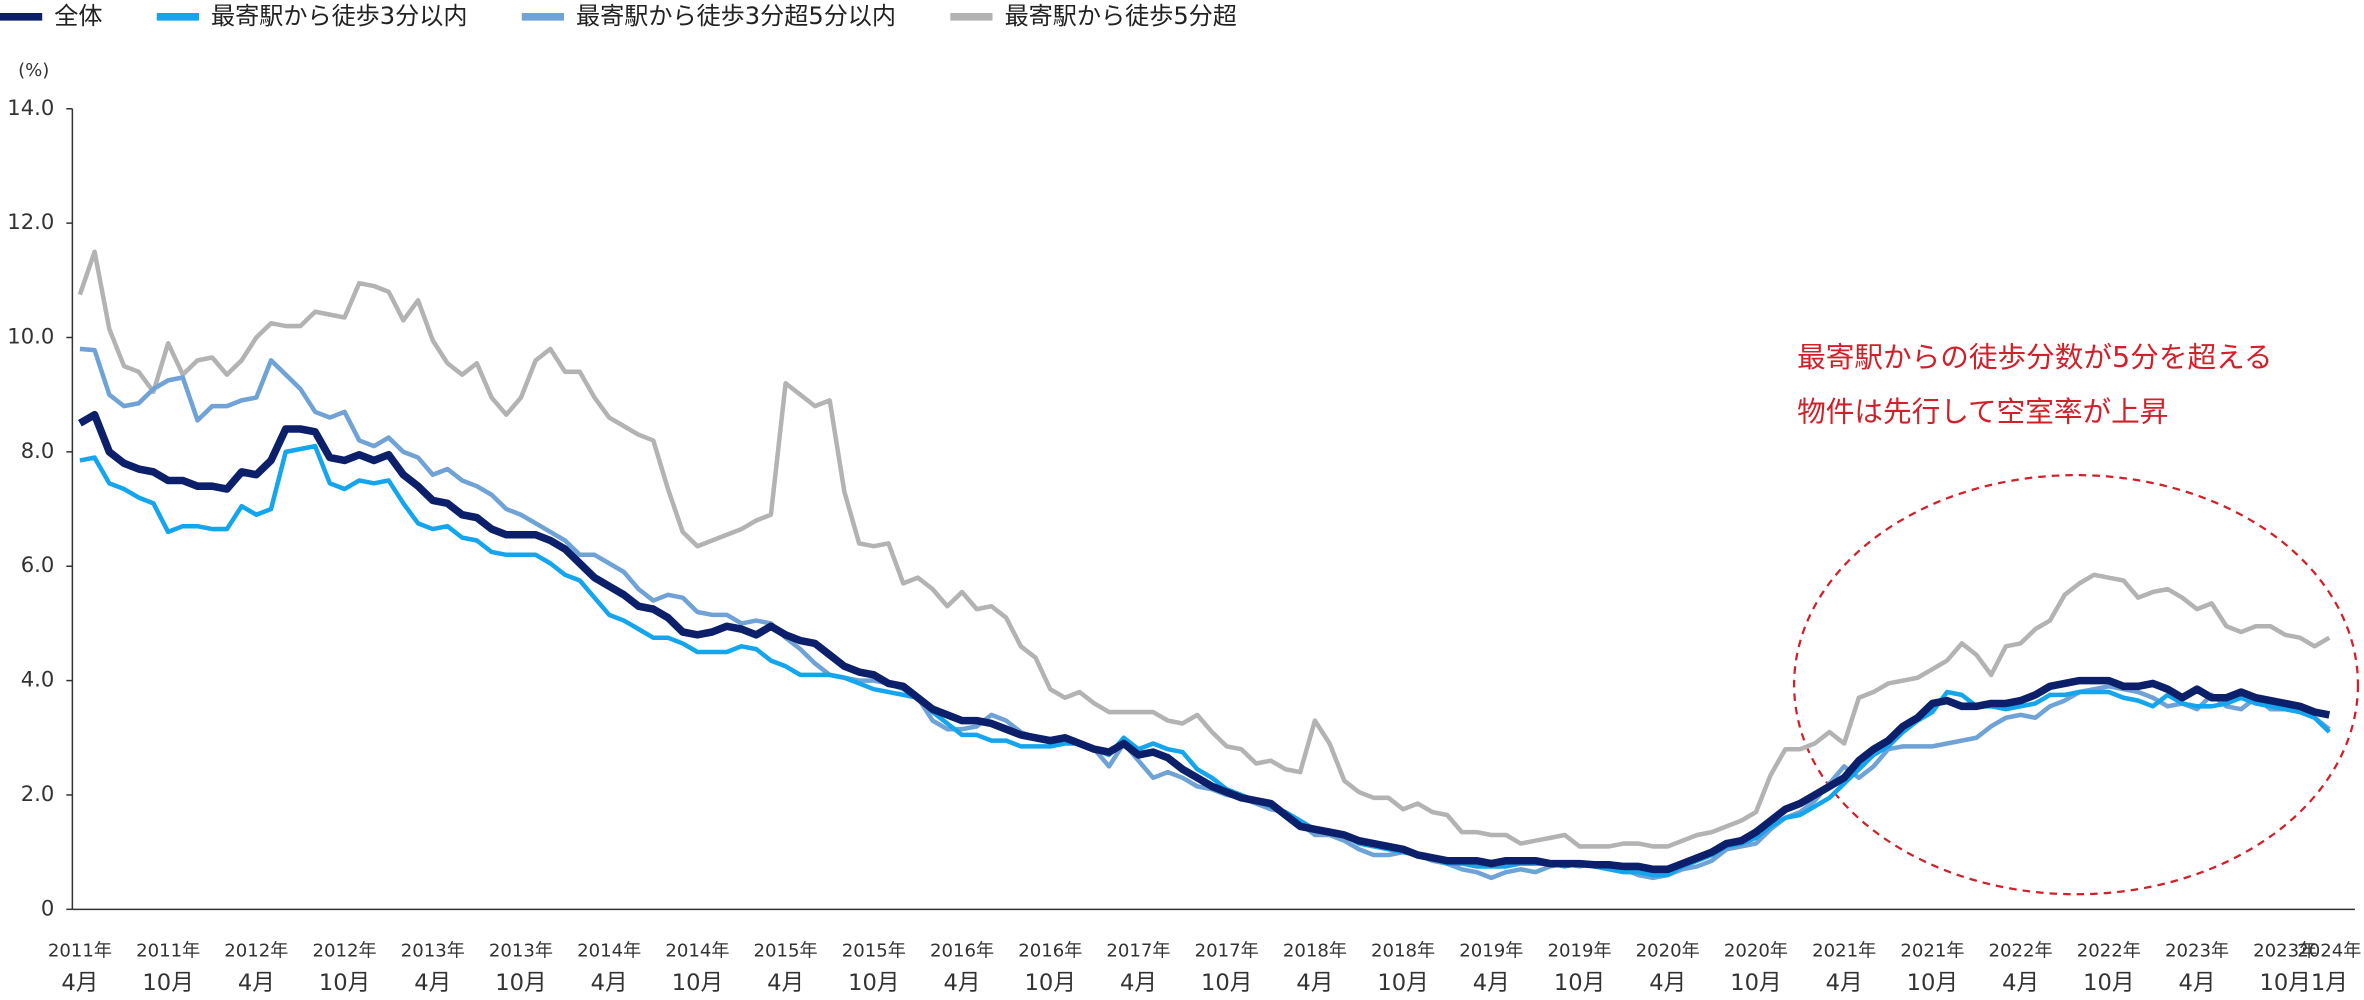 Image resolution: width=2364 pixels, height=1000 pixels. I want to click on legend-label: 最寄駅から徒歩3分以内, so click(339, 16).